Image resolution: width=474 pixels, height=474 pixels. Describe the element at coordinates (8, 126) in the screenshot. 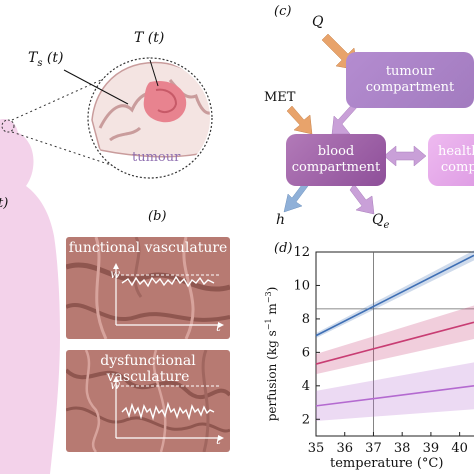

I see `tumour-site-marker` at that location.